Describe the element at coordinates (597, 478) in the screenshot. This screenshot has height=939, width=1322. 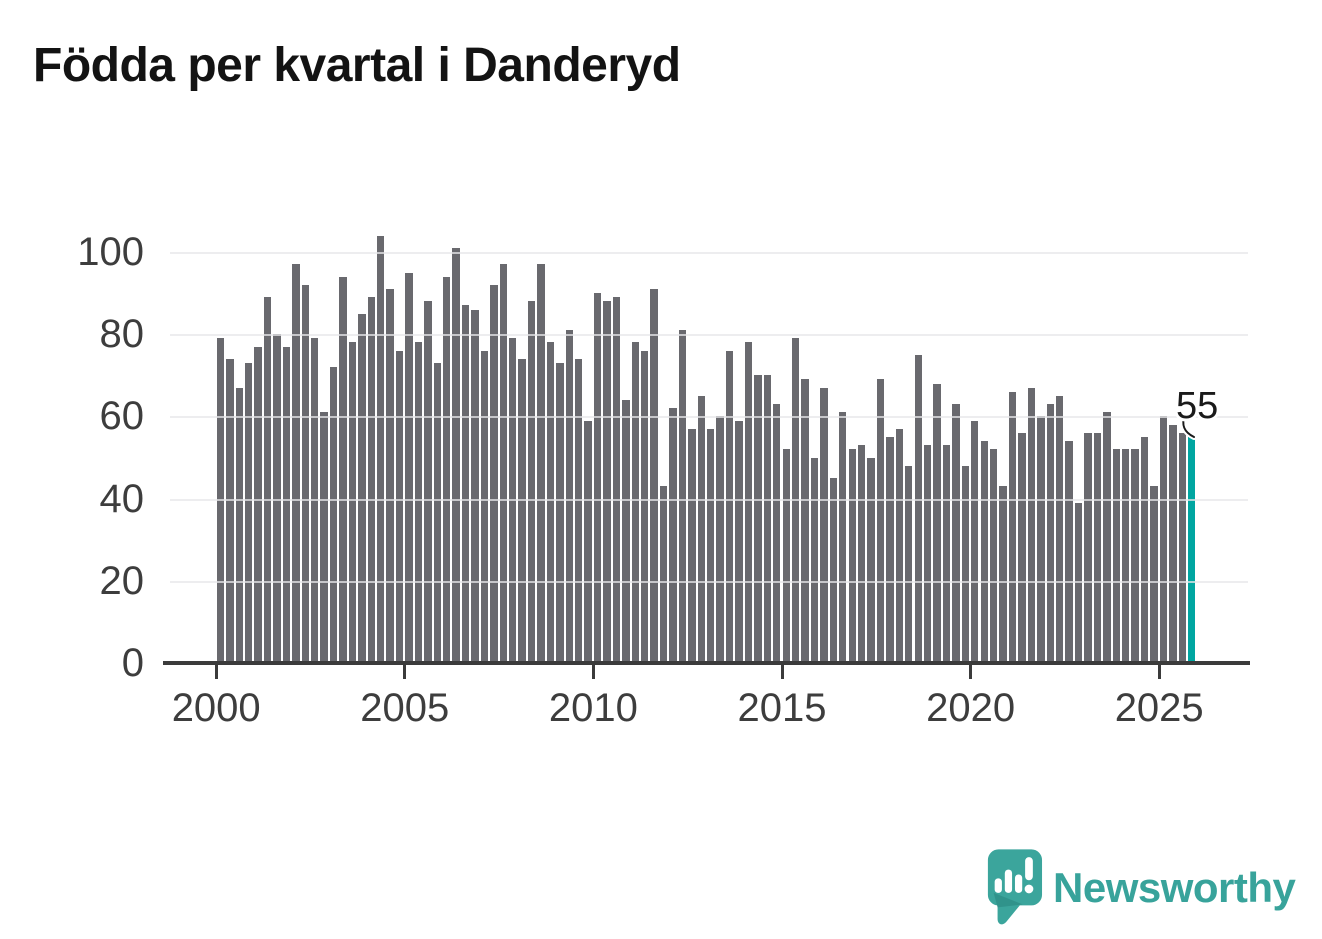
I see `bar-2010-q1` at that location.